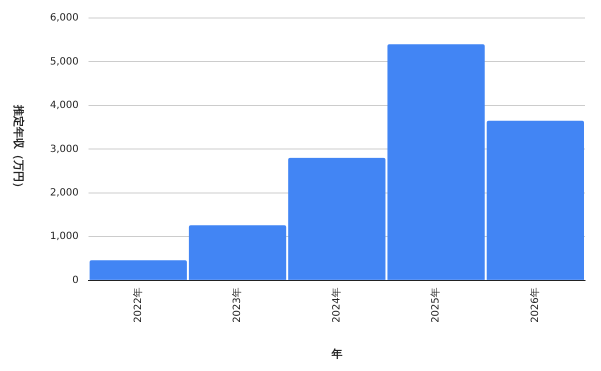  I want to click on x-tick-label: 2022年, so click(138, 305).